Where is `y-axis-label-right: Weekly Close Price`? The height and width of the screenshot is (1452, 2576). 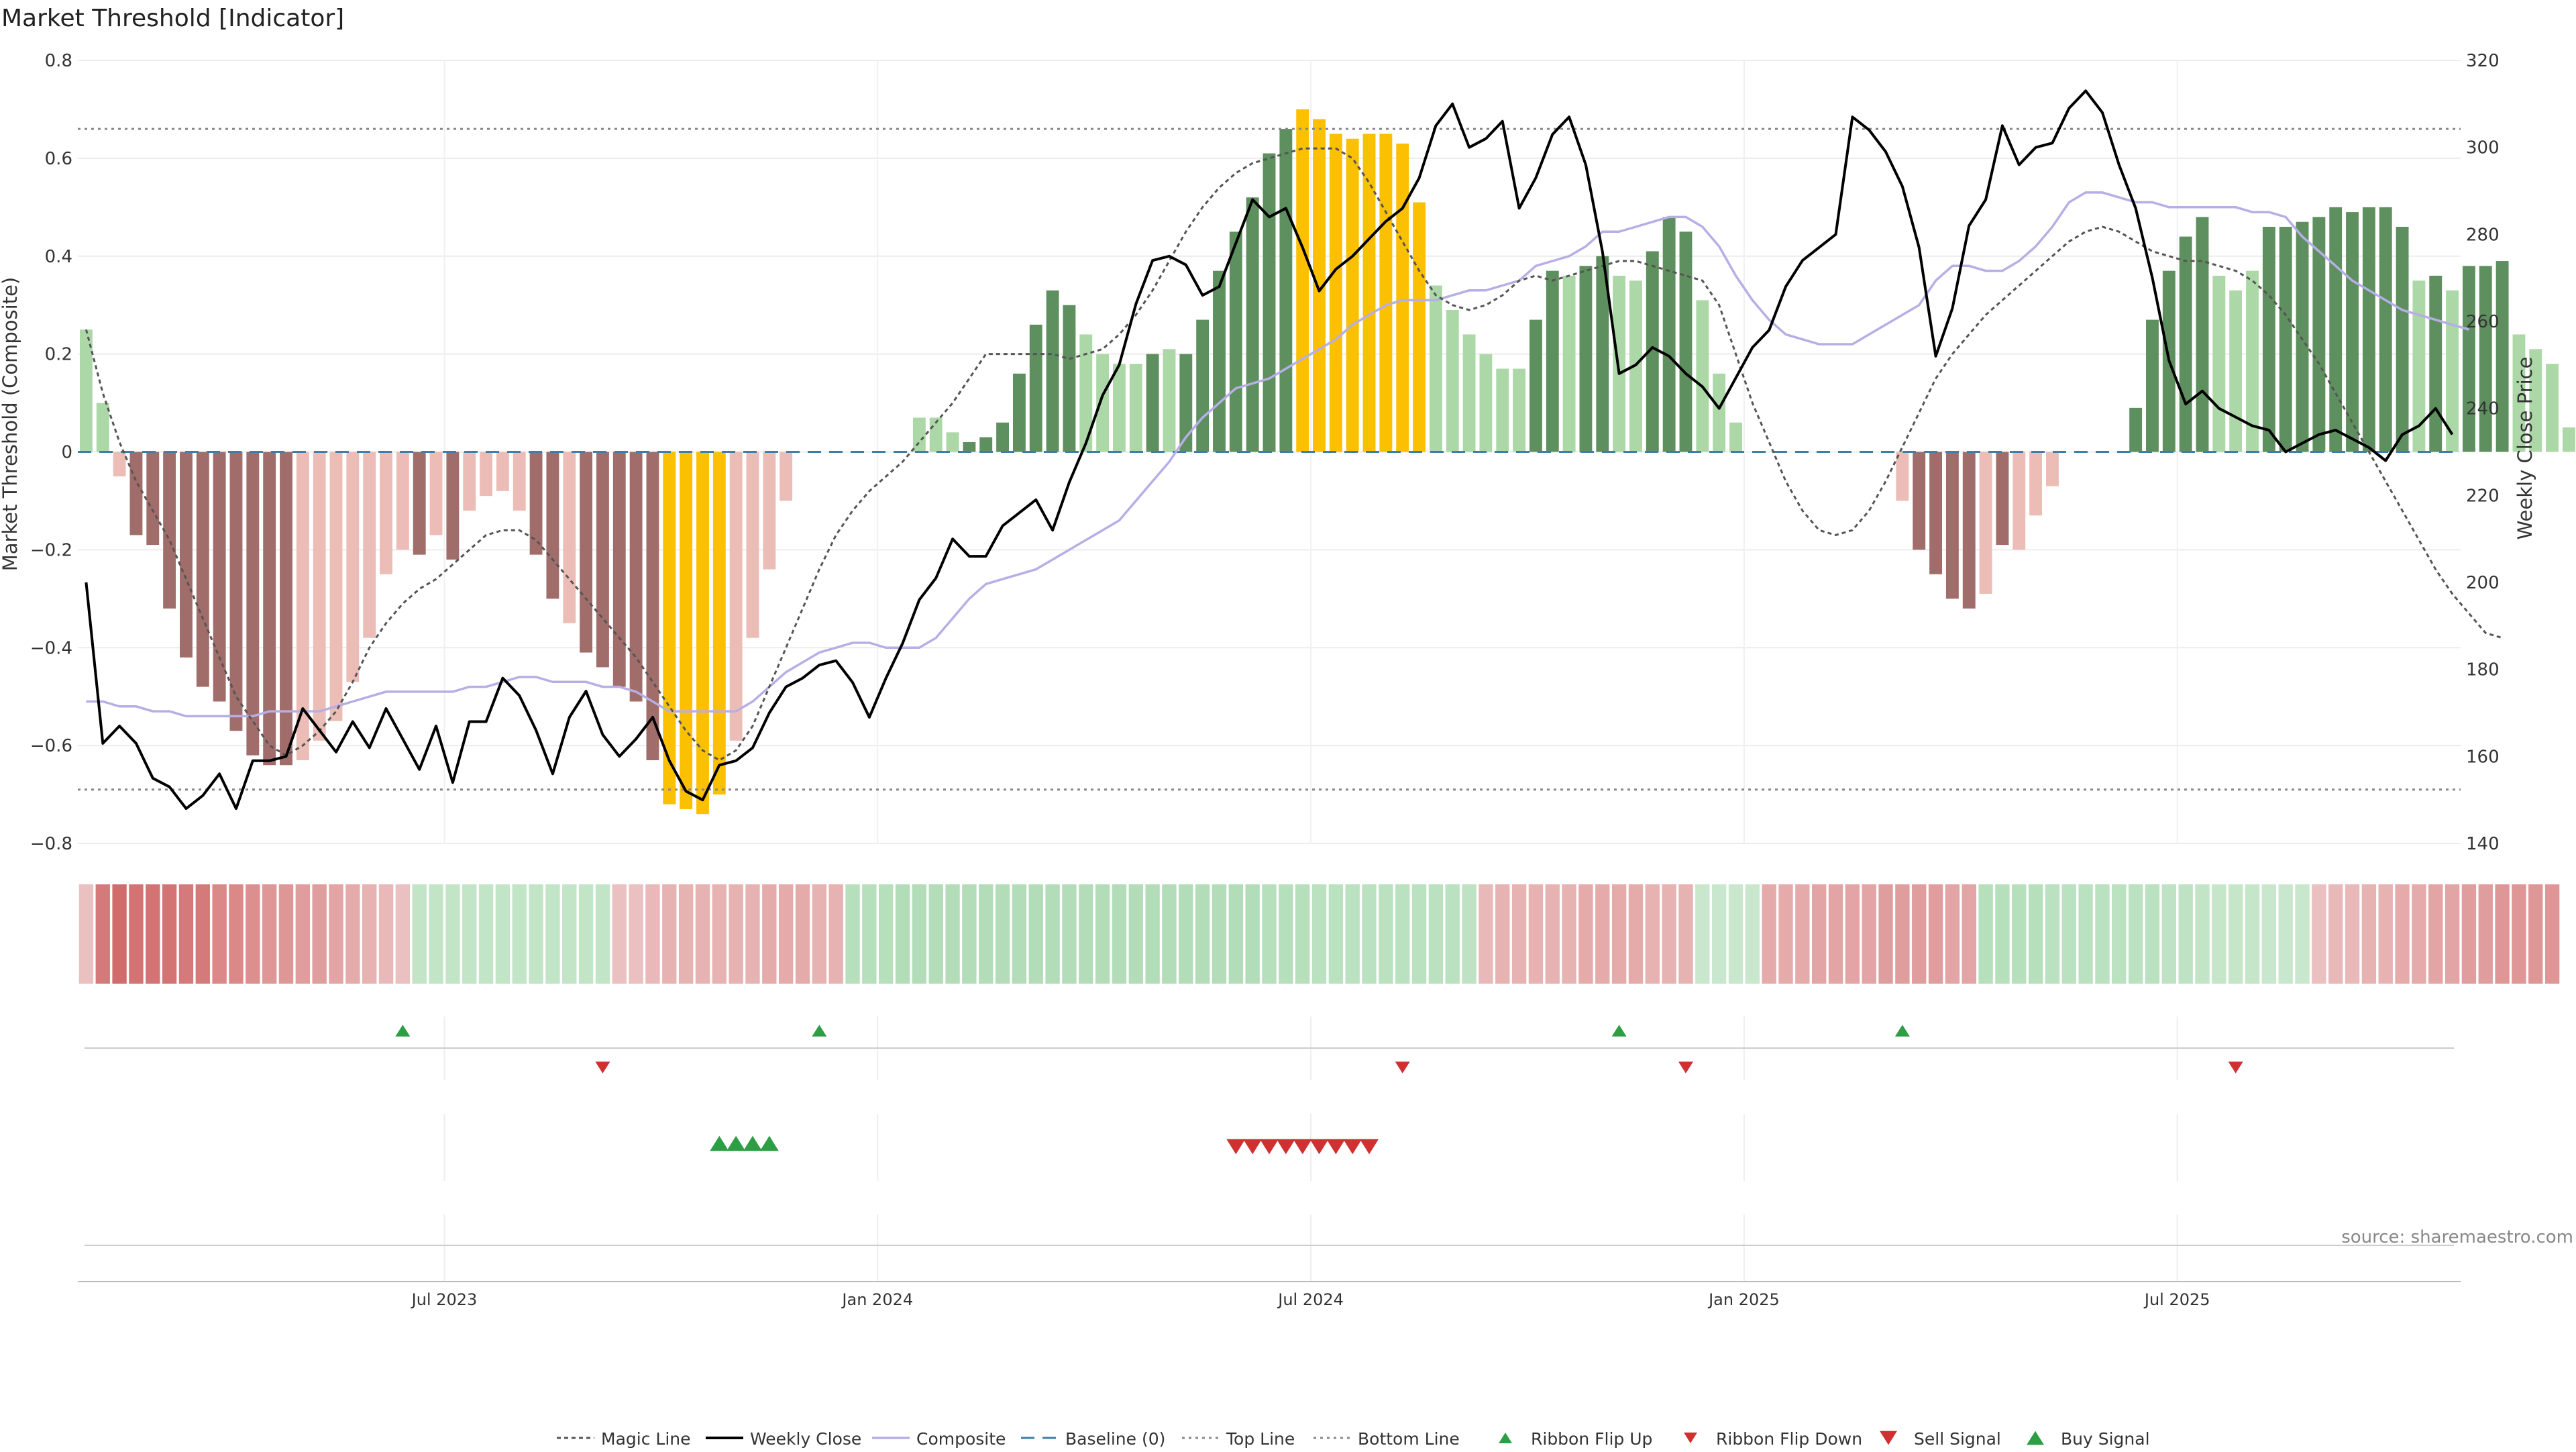 y-axis-label-right: Weekly Close Price is located at coordinates (2525, 449).